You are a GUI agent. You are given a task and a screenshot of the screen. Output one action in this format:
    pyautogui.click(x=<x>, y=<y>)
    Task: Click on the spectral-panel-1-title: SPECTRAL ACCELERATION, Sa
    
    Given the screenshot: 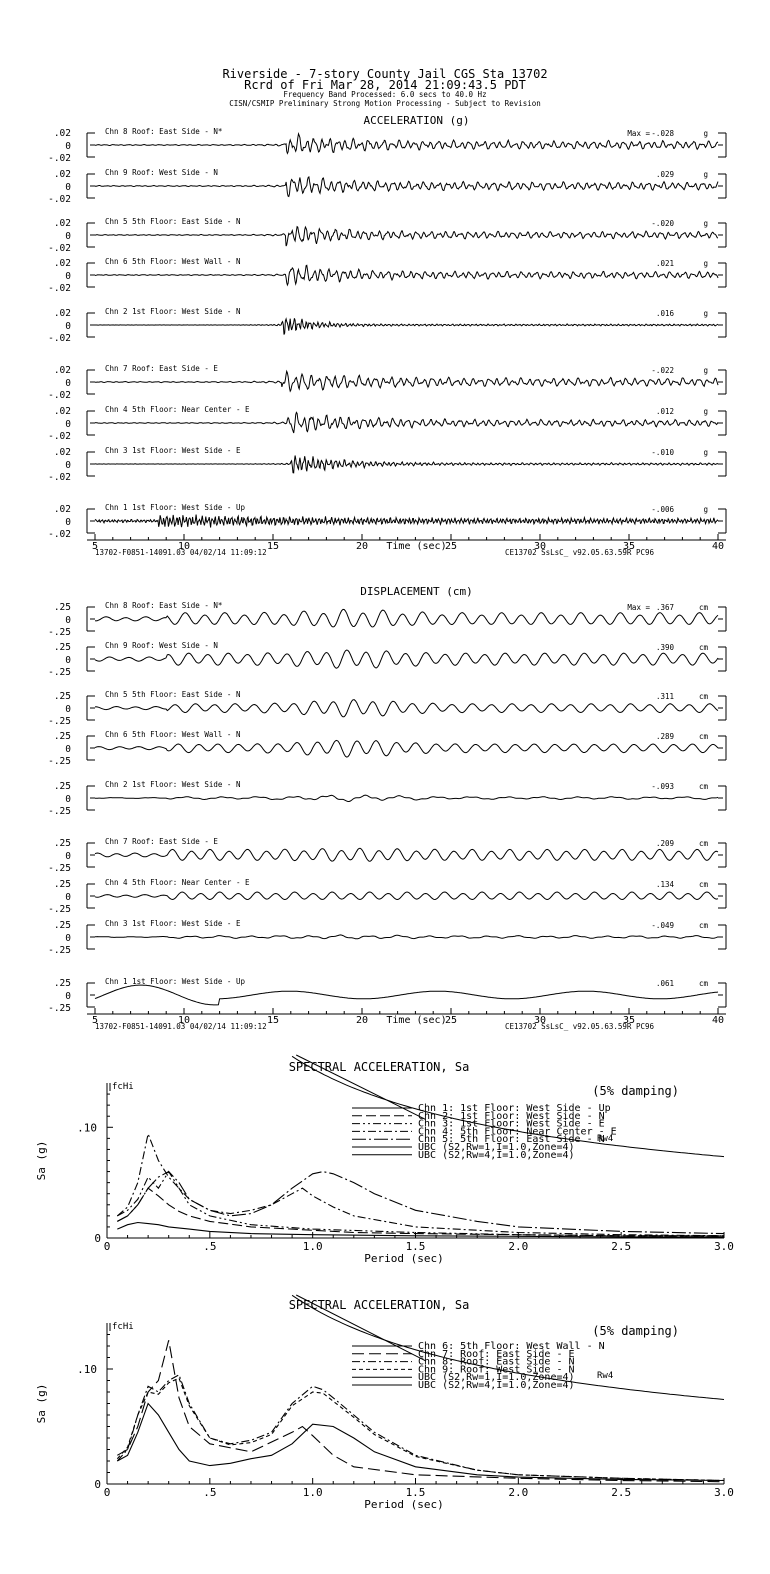 What is the action you would take?
    pyautogui.click(x=379, y=1067)
    